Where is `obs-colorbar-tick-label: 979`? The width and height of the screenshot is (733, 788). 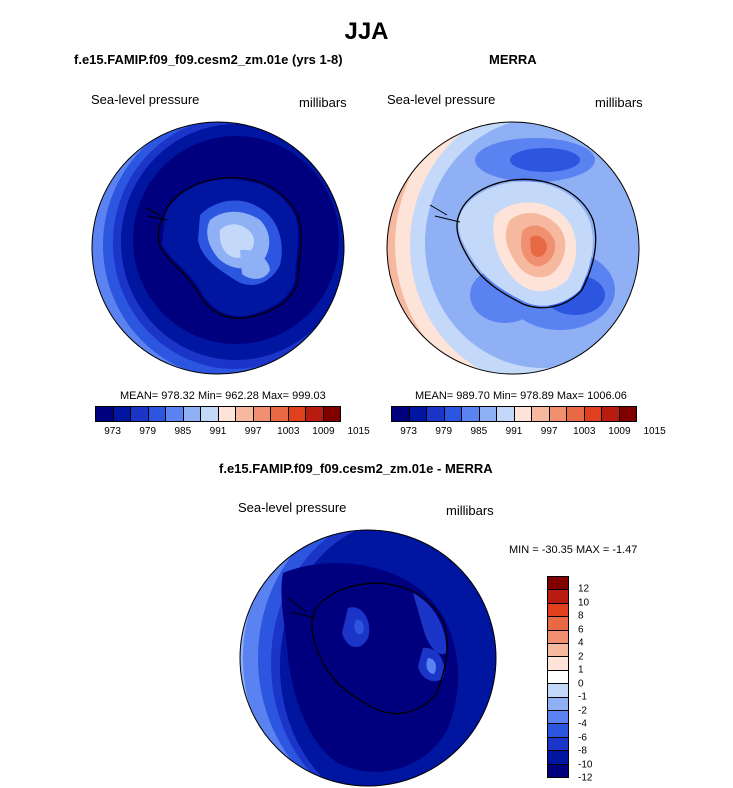 obs-colorbar-tick-label: 979 is located at coordinates (444, 431).